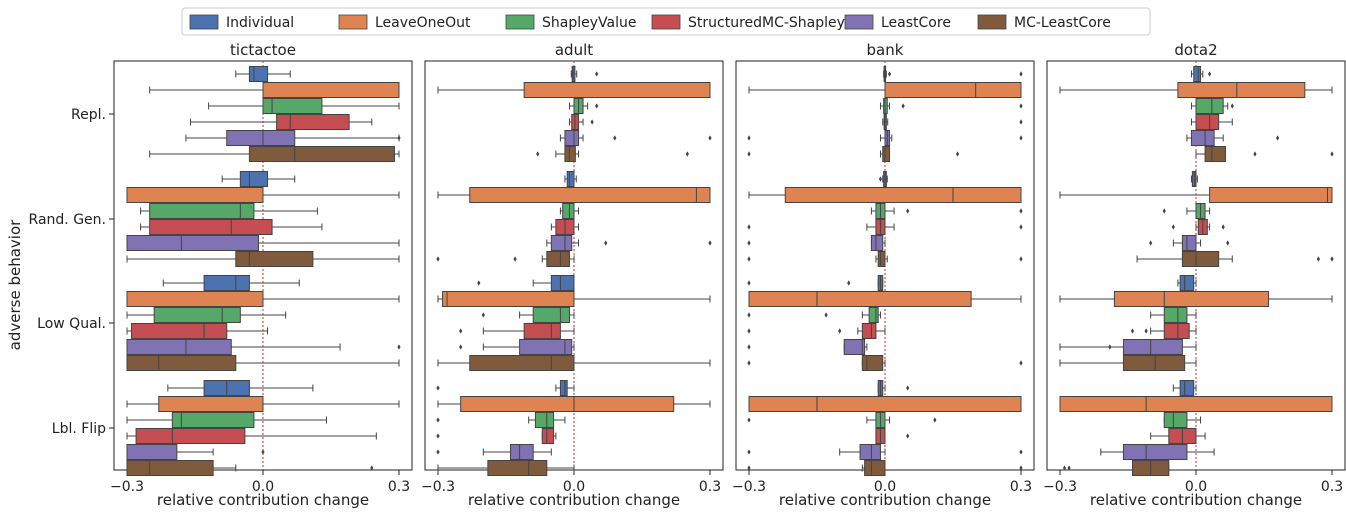 The width and height of the screenshot is (1346, 514). I want to click on panel-title: bank, so click(885, 50).